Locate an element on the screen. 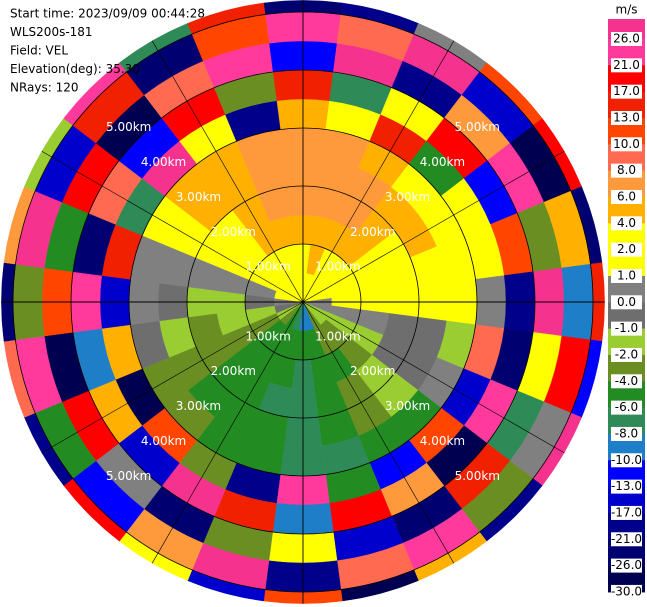  colorbar-tick-label: 17.0 is located at coordinates (626, 91).